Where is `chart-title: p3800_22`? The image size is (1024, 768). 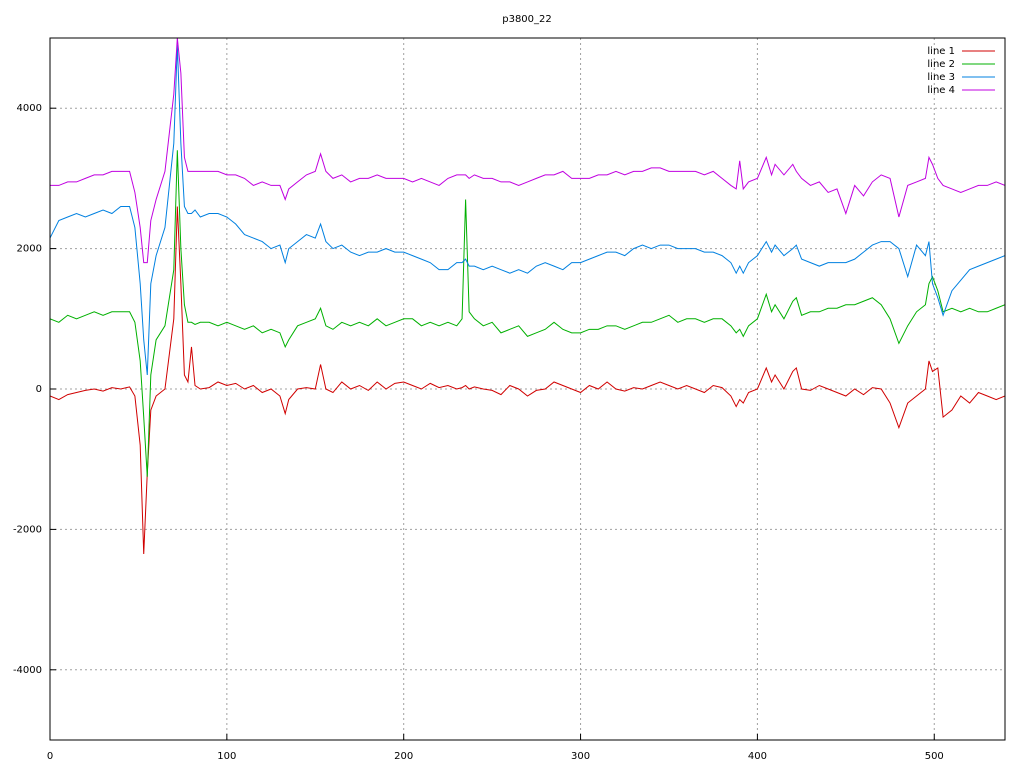
chart-title: p3800_22 is located at coordinates (527, 19).